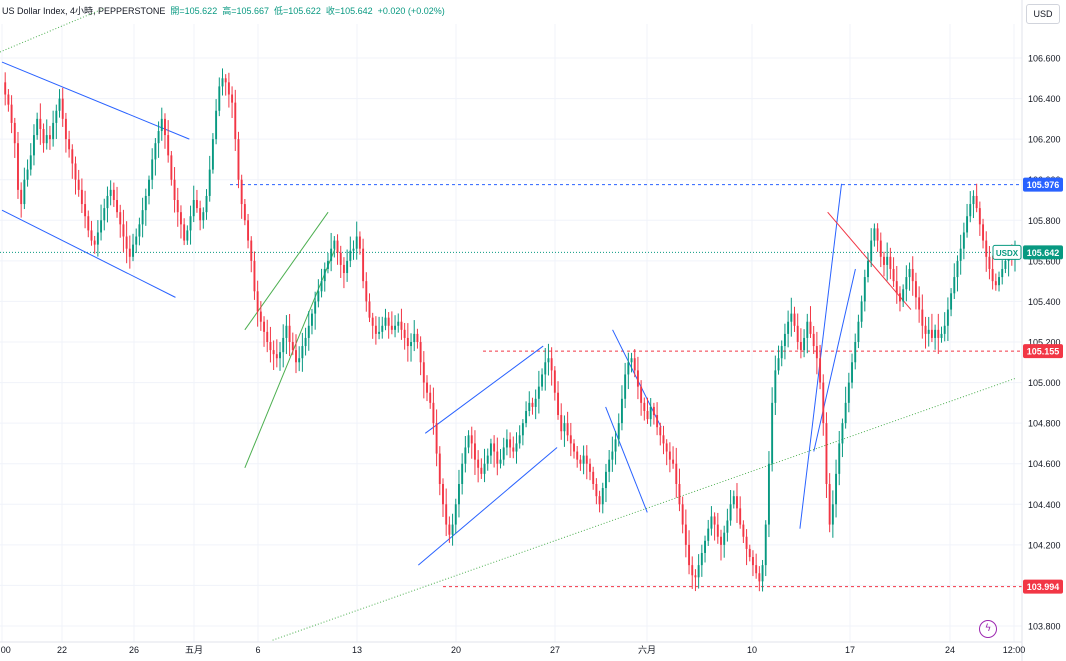  What do you see at coordinates (1043, 14) in the screenshot?
I see `currency-button: USD` at bounding box center [1043, 14].